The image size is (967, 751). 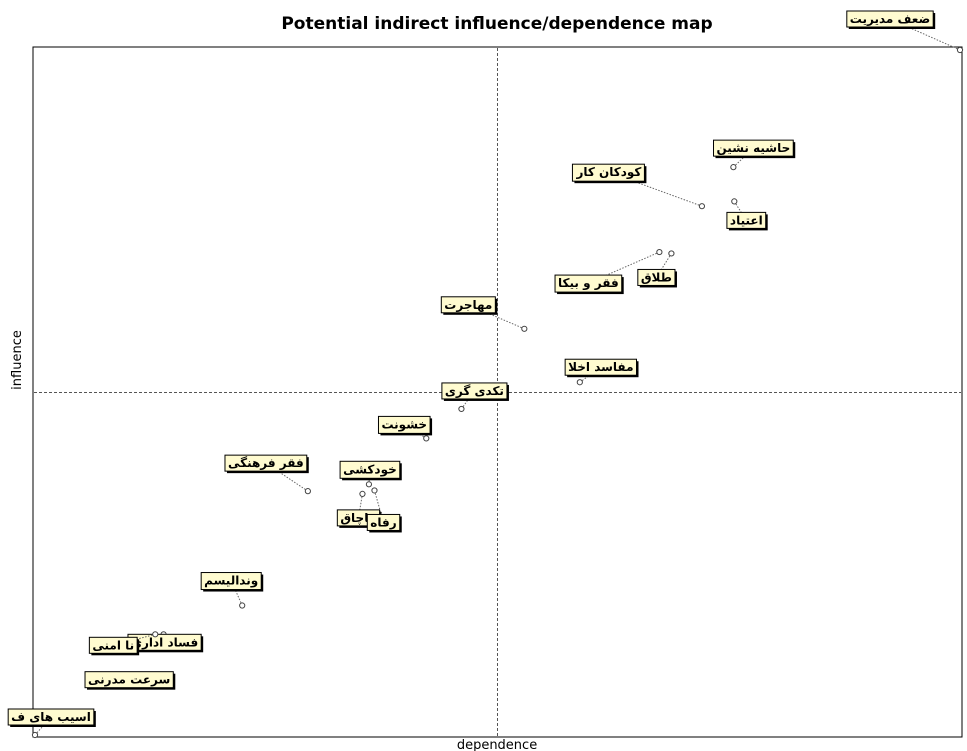 What do you see at coordinates (497, 744) in the screenshot?
I see `x-axis-label: dependence` at bounding box center [497, 744].